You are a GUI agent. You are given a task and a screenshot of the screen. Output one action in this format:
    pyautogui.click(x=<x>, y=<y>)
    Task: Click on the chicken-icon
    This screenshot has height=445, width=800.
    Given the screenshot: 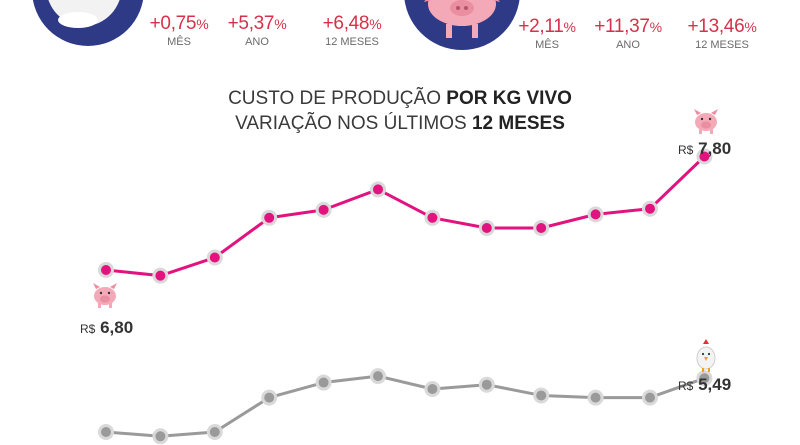 What is the action you would take?
    pyautogui.click(x=706, y=355)
    